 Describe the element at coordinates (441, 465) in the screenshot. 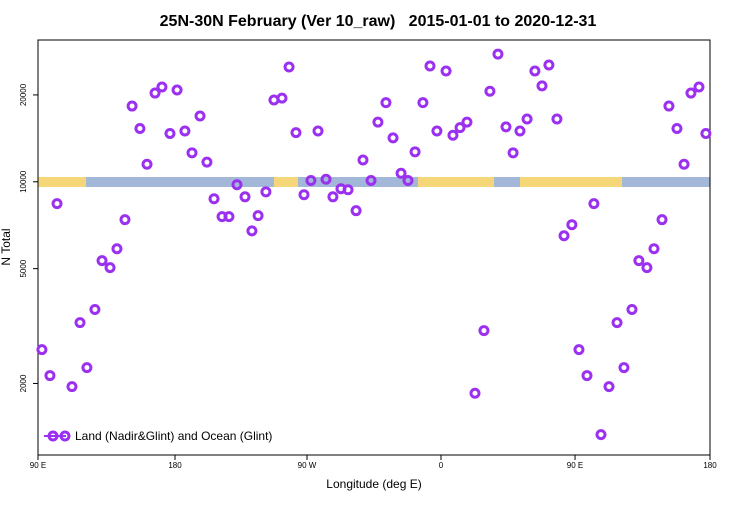

I see `x-tick-label: 0` at that location.